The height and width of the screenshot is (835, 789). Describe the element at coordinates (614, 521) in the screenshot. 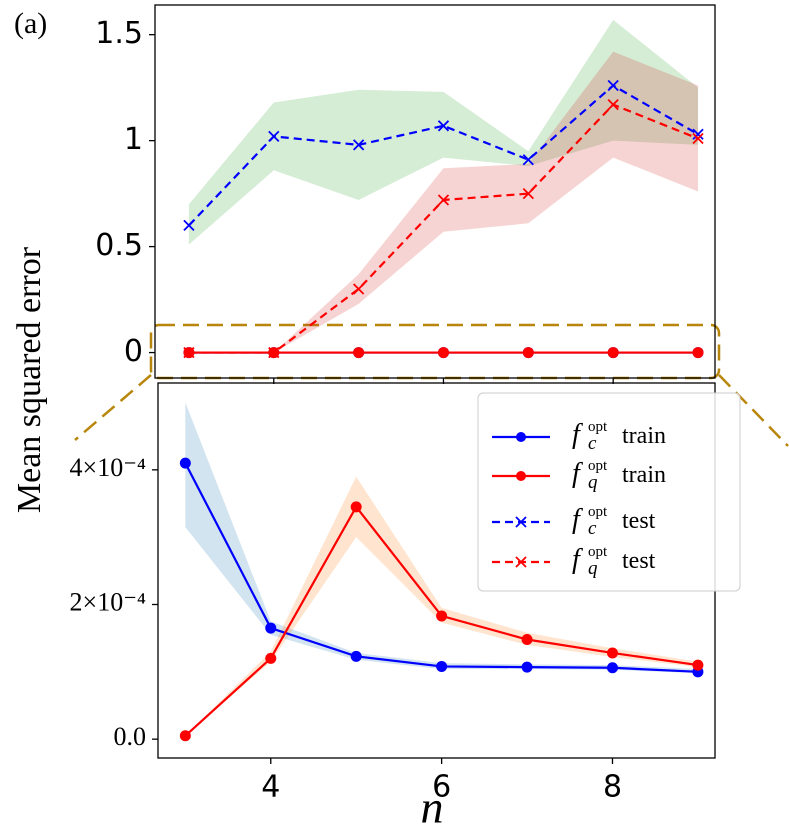

I see `legend-label: f opt c test` at that location.